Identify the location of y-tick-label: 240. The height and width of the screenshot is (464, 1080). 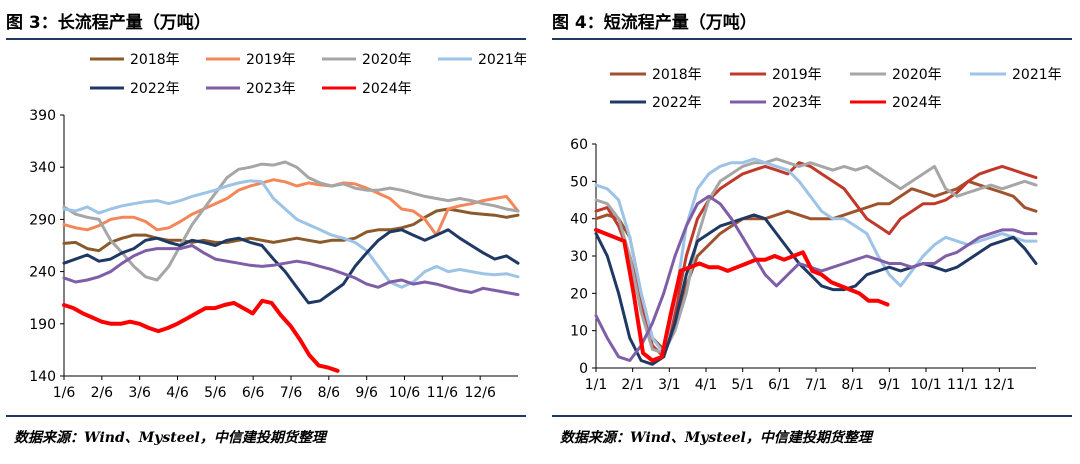
(42, 273).